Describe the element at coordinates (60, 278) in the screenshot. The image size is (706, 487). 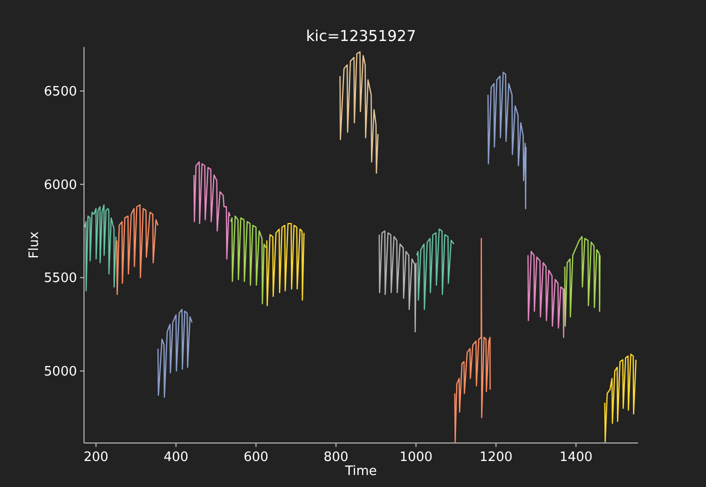
I see `y-tick-label: 5500` at that location.